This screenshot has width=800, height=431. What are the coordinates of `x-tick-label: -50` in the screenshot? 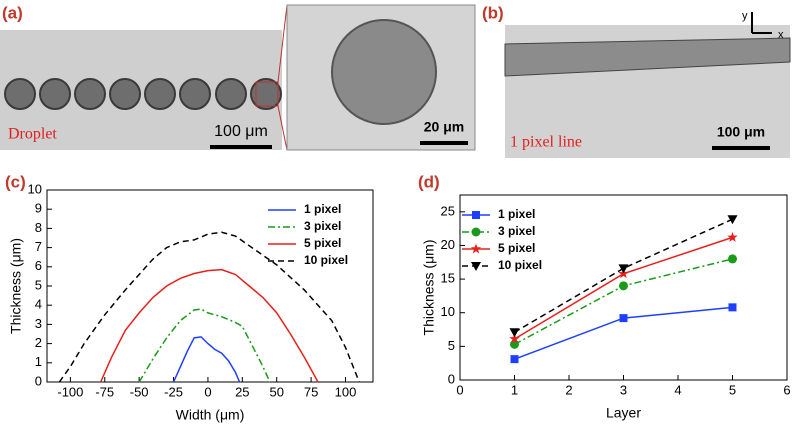 It's located at (139, 391).